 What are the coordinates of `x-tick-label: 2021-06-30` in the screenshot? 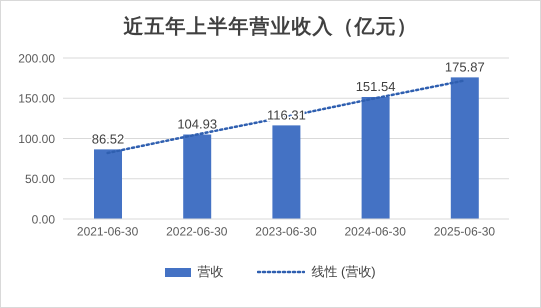 It's located at (107, 231).